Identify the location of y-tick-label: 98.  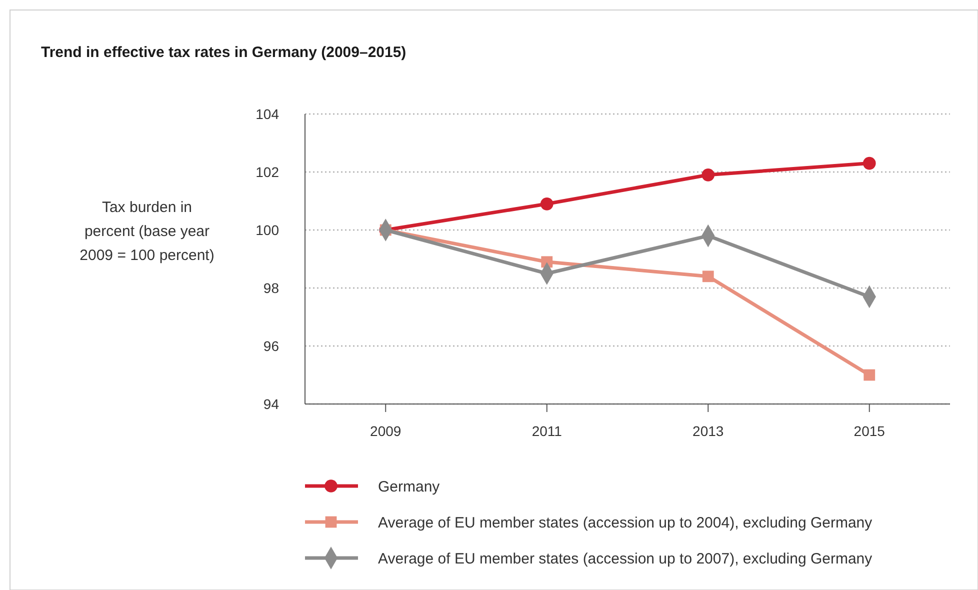
(271, 288).